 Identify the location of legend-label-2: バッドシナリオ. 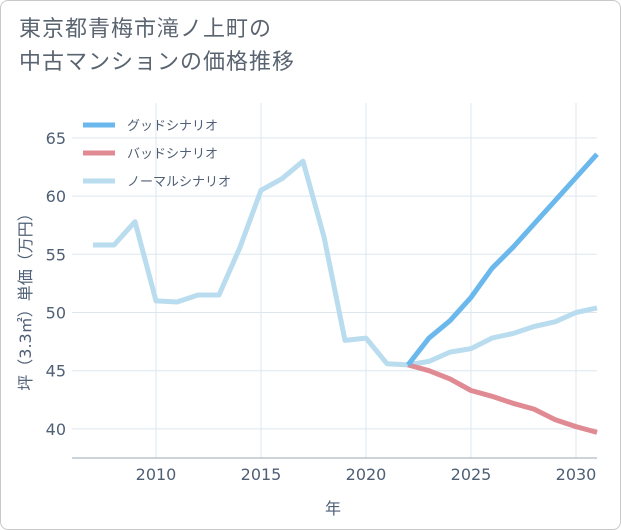
(172, 154).